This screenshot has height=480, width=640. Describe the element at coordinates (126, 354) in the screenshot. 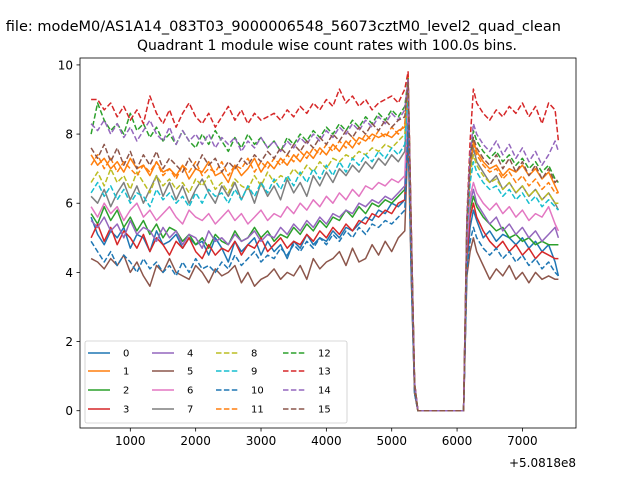

I see `legend-label-0: 0` at that location.